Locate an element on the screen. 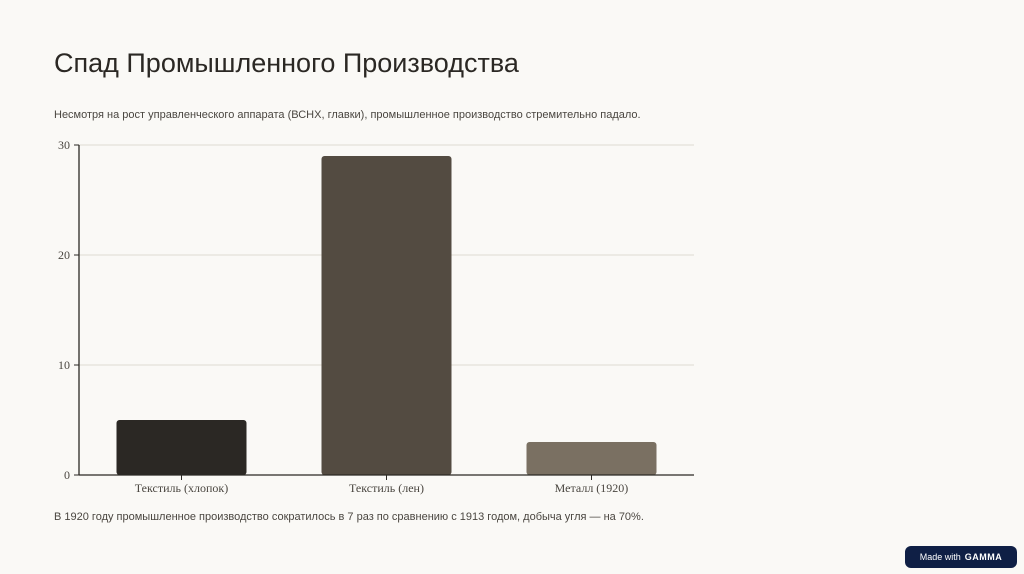 This screenshot has width=1024, height=574. gamma-logo: GAMMA is located at coordinates (983, 557).